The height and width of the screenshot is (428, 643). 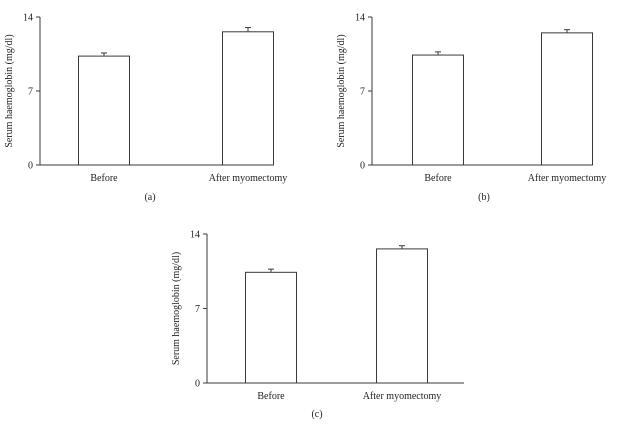 What do you see at coordinates (28, 18) in the screenshot?
I see `panel-1-y-tick-label: 14` at bounding box center [28, 18].